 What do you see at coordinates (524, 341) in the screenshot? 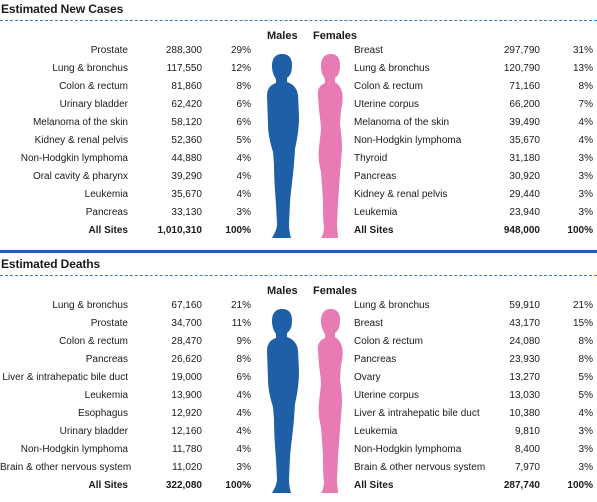
I see `case-count: 24,080` at bounding box center [524, 341].